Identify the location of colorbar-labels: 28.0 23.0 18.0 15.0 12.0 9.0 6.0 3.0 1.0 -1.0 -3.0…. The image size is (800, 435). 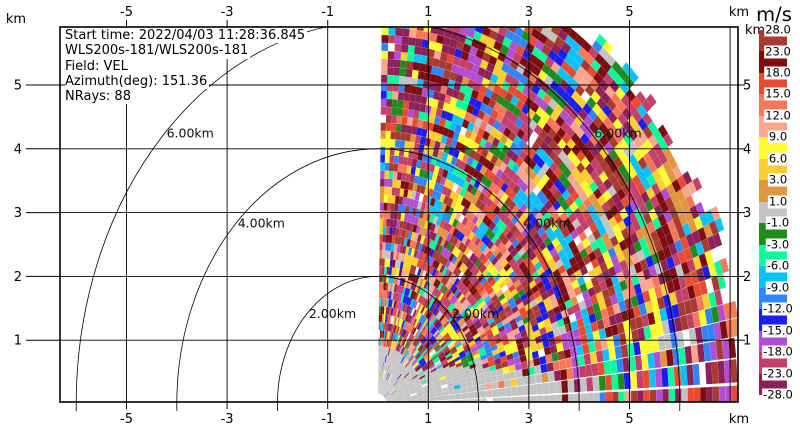
(776, 212).